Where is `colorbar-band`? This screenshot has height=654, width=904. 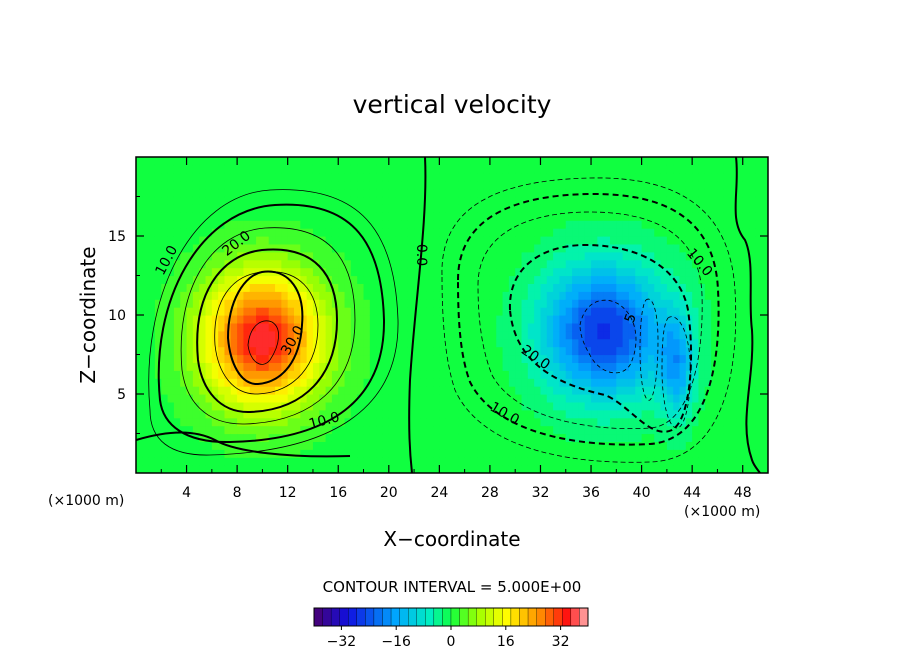 colorbar-band is located at coordinates (421, 617).